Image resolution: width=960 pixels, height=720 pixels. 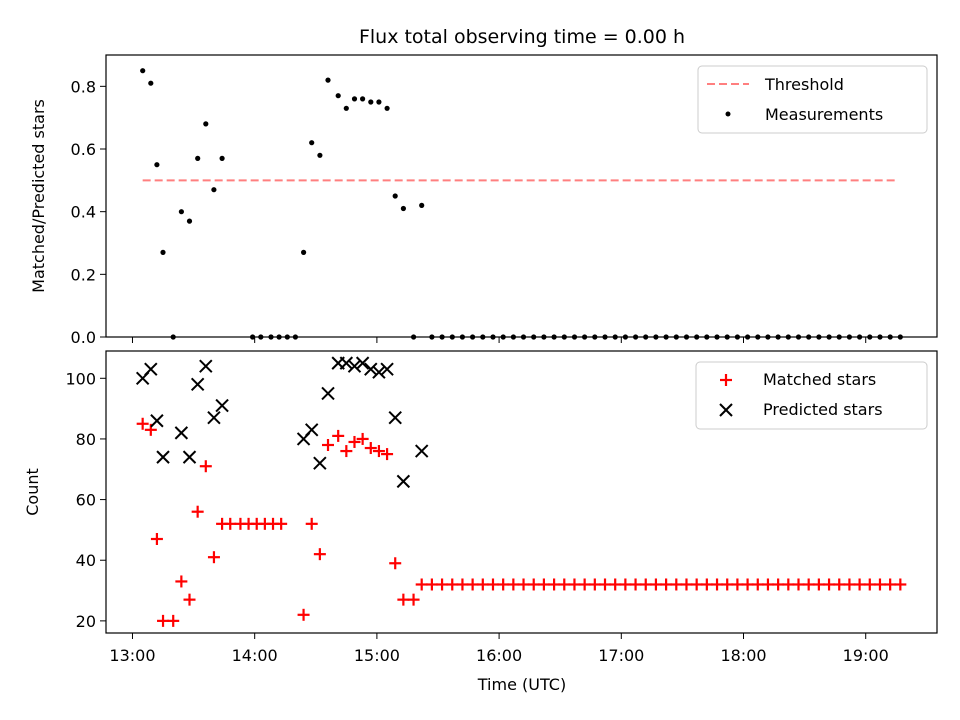 What do you see at coordinates (522, 37) in the screenshot?
I see `chart-title: Flux total observing time = 0.00 h` at bounding box center [522, 37].